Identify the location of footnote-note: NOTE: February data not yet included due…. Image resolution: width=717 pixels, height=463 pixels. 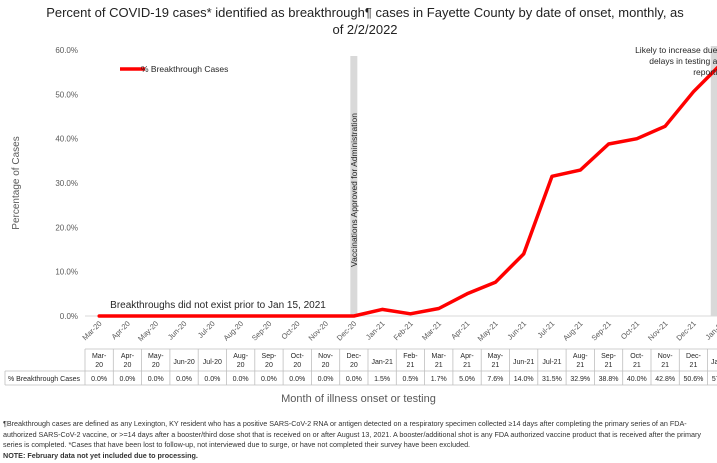
(100, 455).